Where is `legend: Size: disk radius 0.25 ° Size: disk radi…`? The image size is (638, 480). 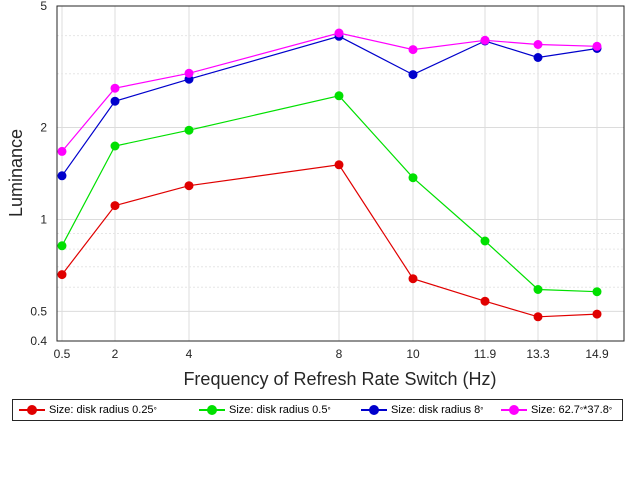
legend: Size: disk radius 0.25 ° Size: disk radi… is located at coordinates (317, 410).